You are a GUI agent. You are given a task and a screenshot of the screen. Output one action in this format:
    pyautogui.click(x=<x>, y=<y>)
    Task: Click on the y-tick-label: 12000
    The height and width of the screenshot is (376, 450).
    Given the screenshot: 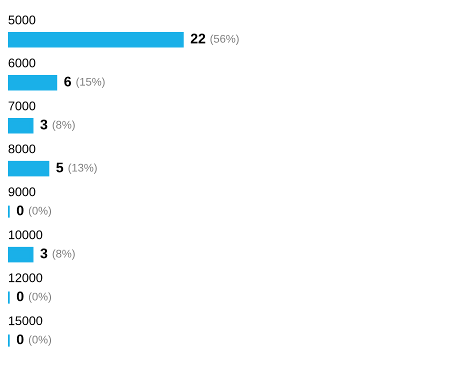 What is the action you would take?
    pyautogui.click(x=25, y=277)
    